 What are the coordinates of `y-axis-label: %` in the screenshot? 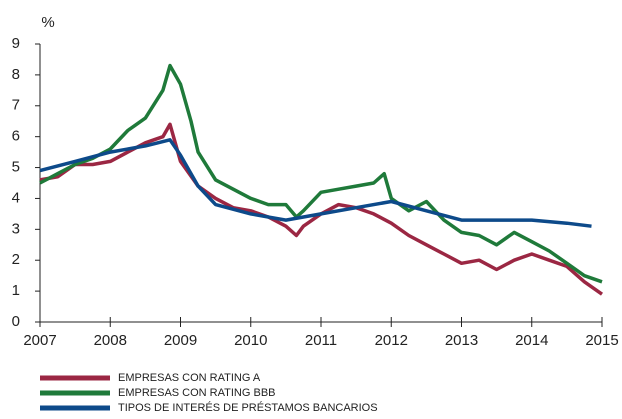 It's located at (47, 22).